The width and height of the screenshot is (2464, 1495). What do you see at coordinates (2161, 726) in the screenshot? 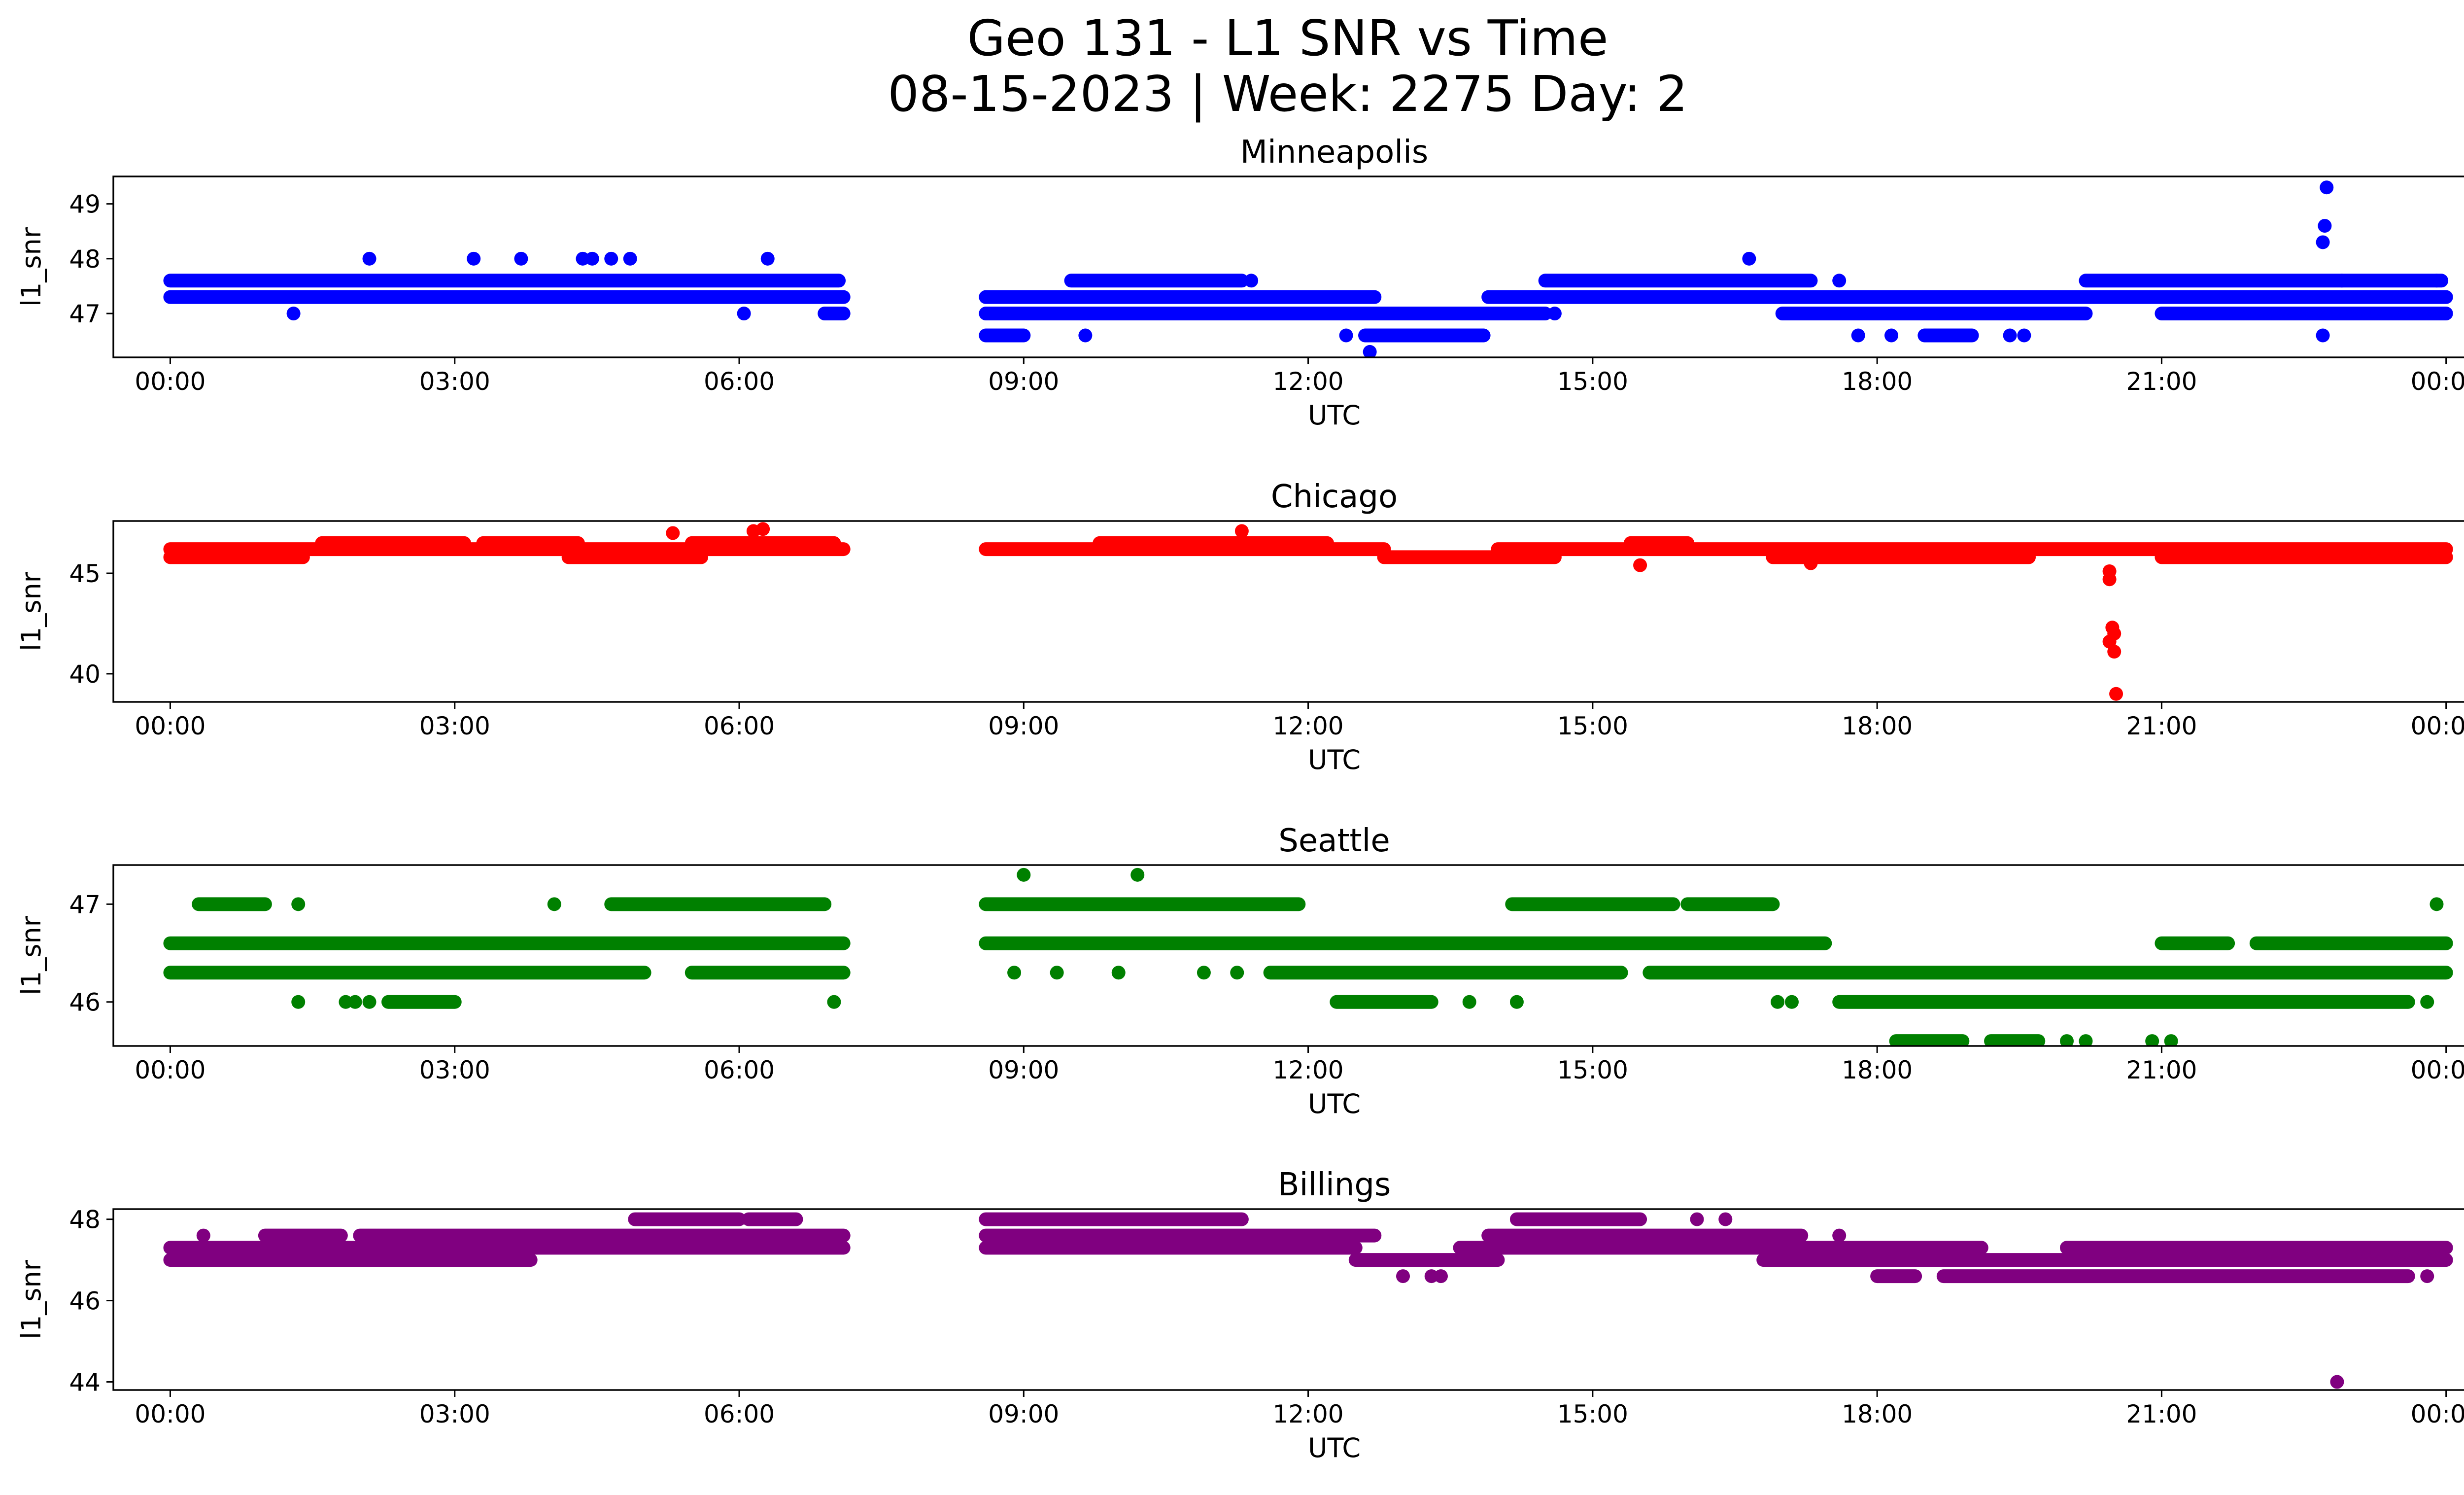
I see `ax1-x-tick-label-7: 21:00` at bounding box center [2161, 726].